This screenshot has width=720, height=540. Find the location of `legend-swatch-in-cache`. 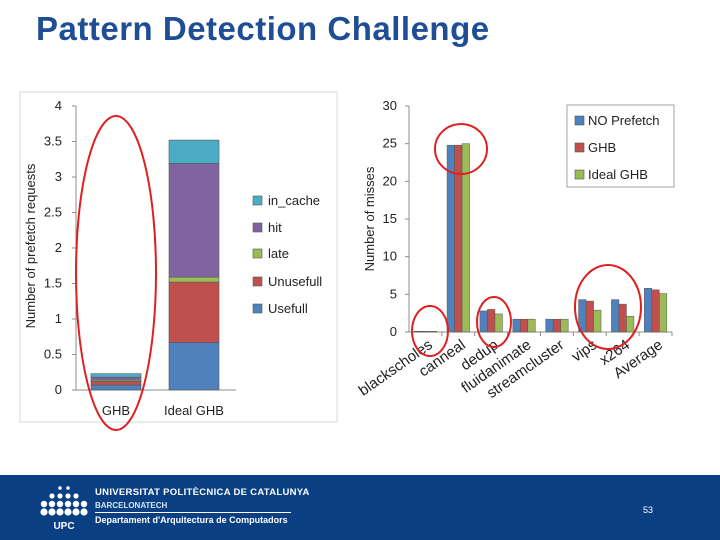

legend-swatch-in-cache is located at coordinates (257, 200).